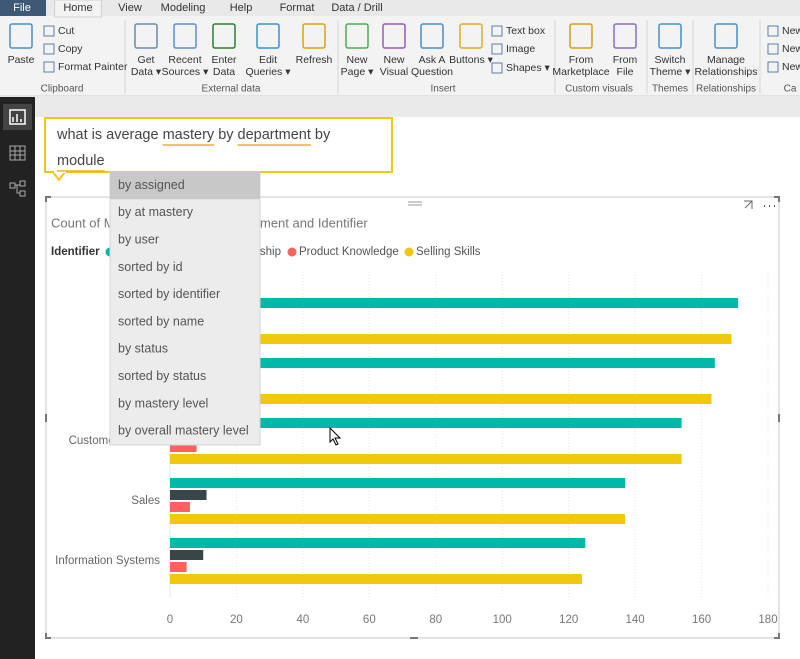  Describe the element at coordinates (520, 49) in the screenshot. I see `small-button-label: Image` at that location.